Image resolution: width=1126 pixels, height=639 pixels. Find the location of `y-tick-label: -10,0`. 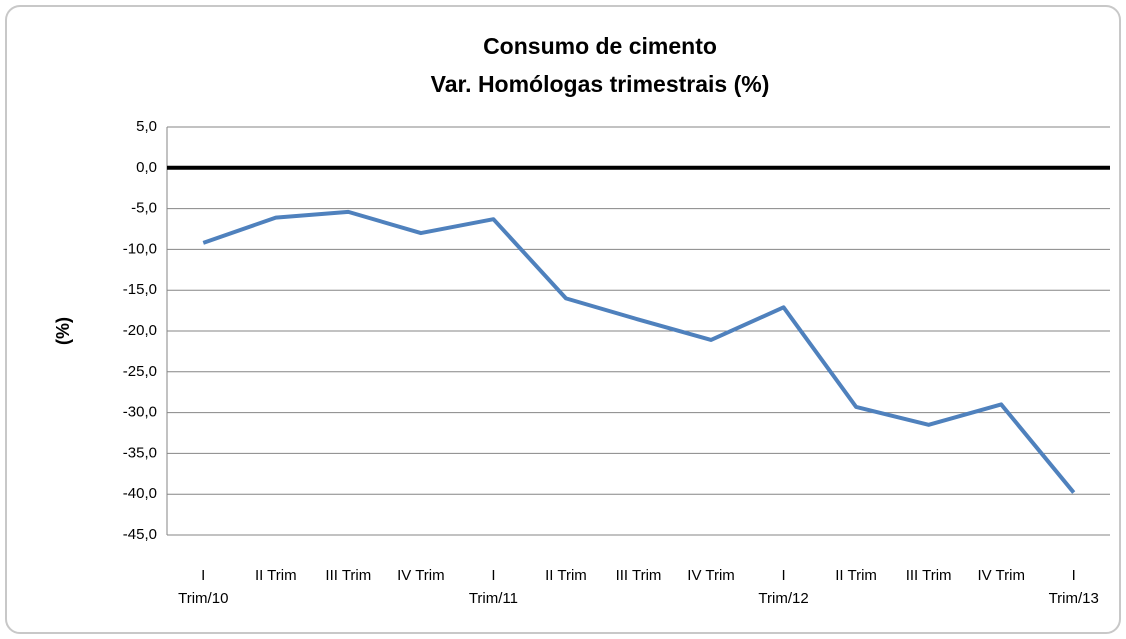

y-tick-label: -10,0 is located at coordinates (140, 248).